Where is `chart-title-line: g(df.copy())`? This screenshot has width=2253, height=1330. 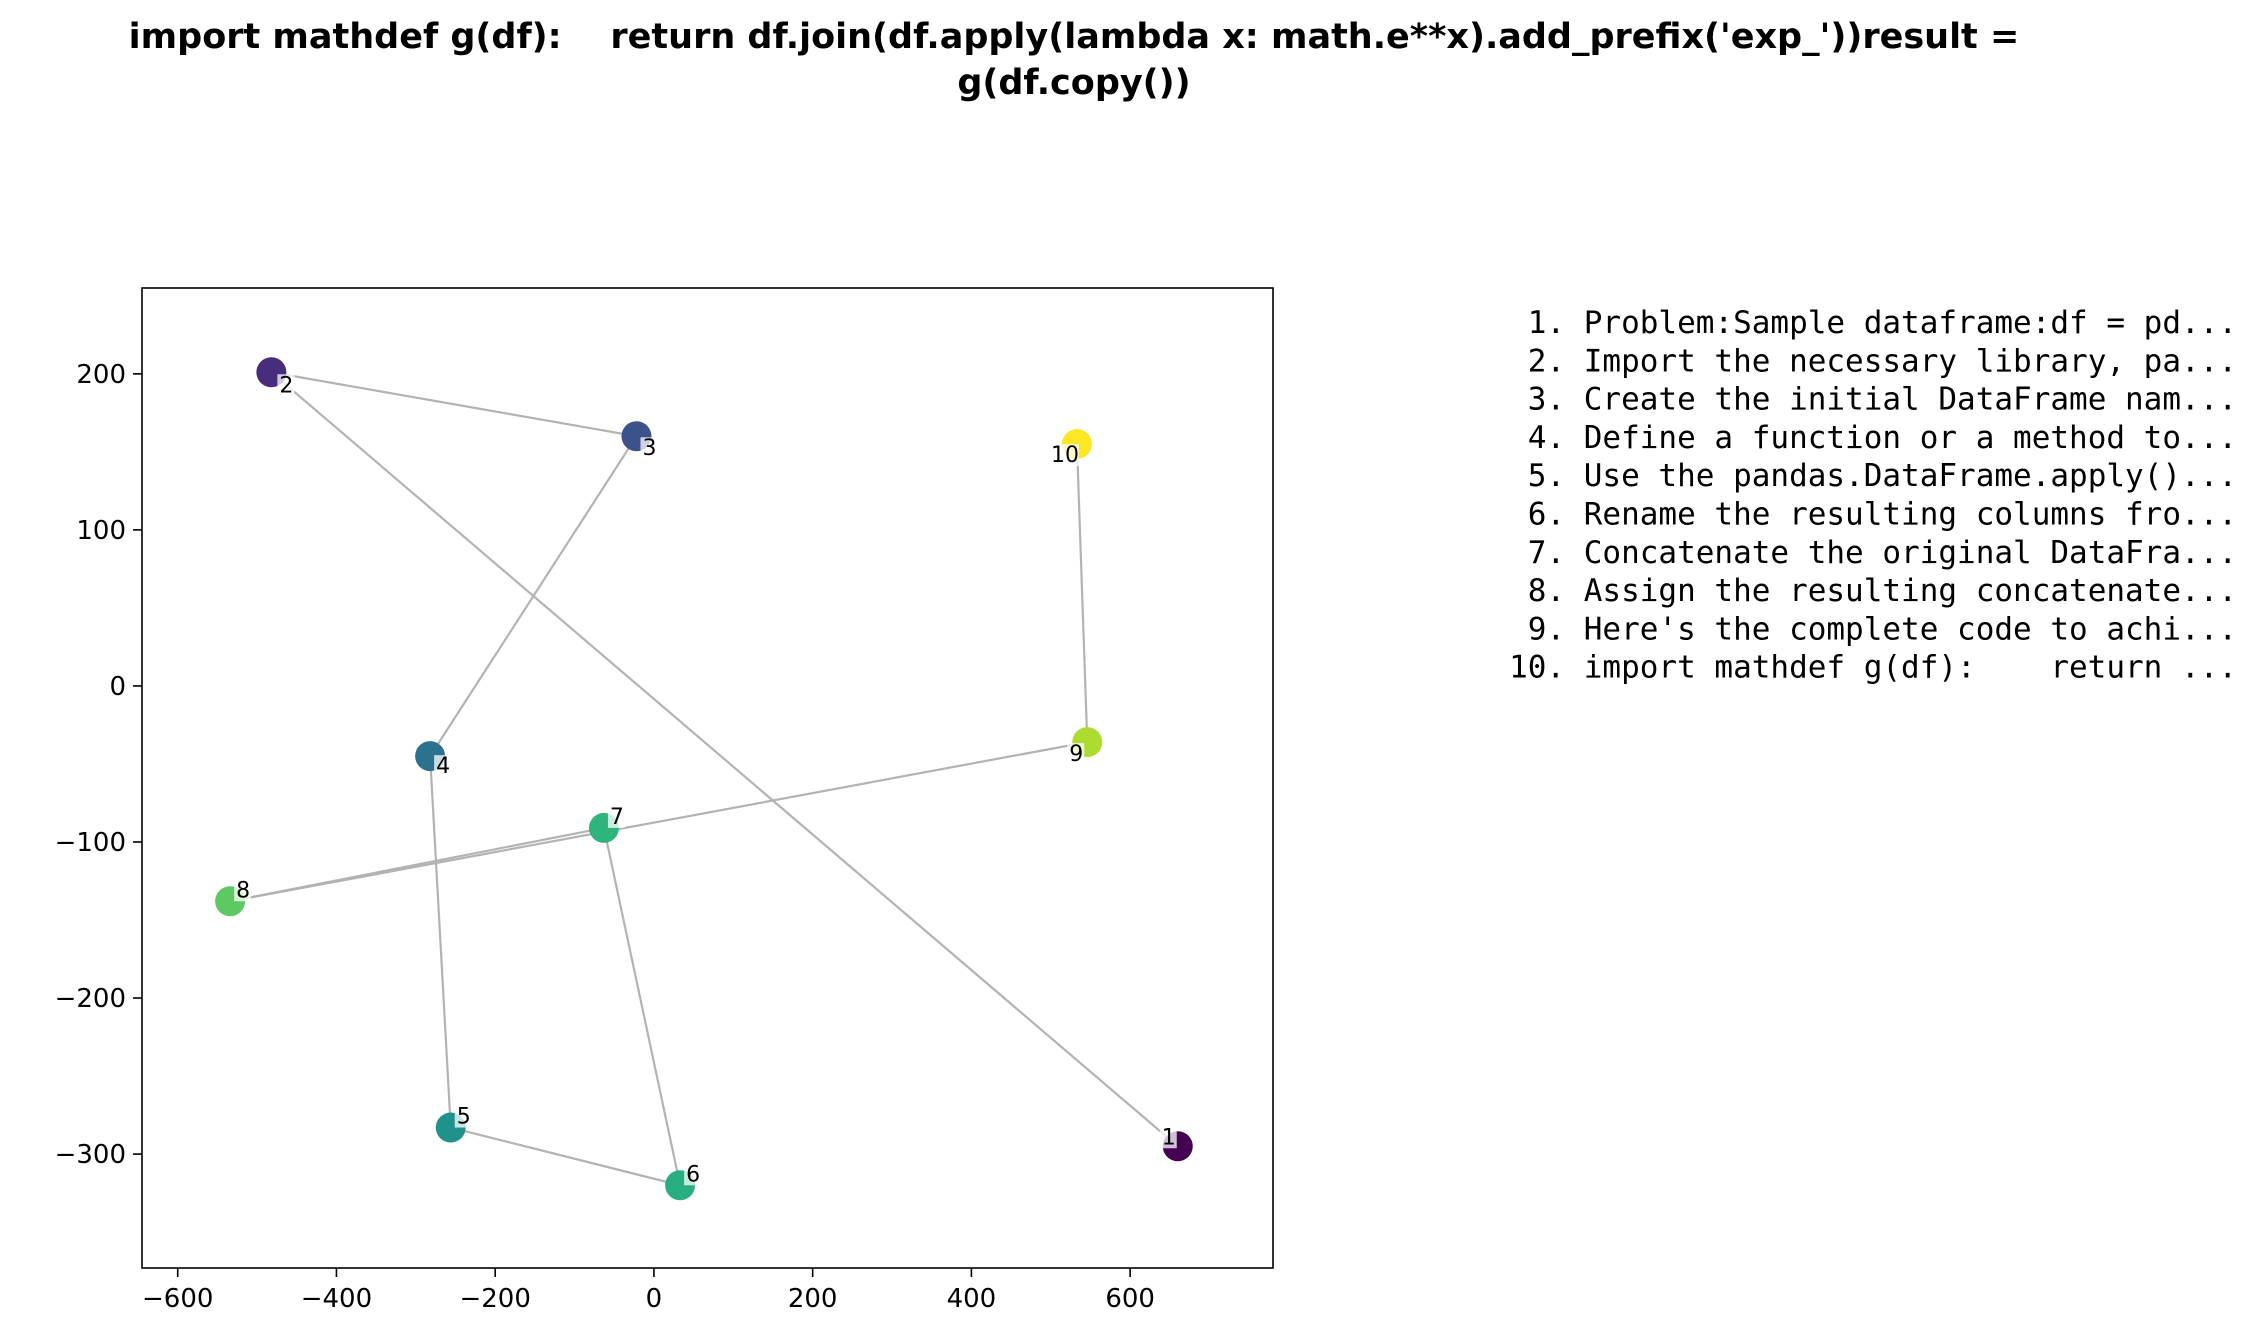
chart-title-line: g(df.copy()) is located at coordinates (1073, 83).